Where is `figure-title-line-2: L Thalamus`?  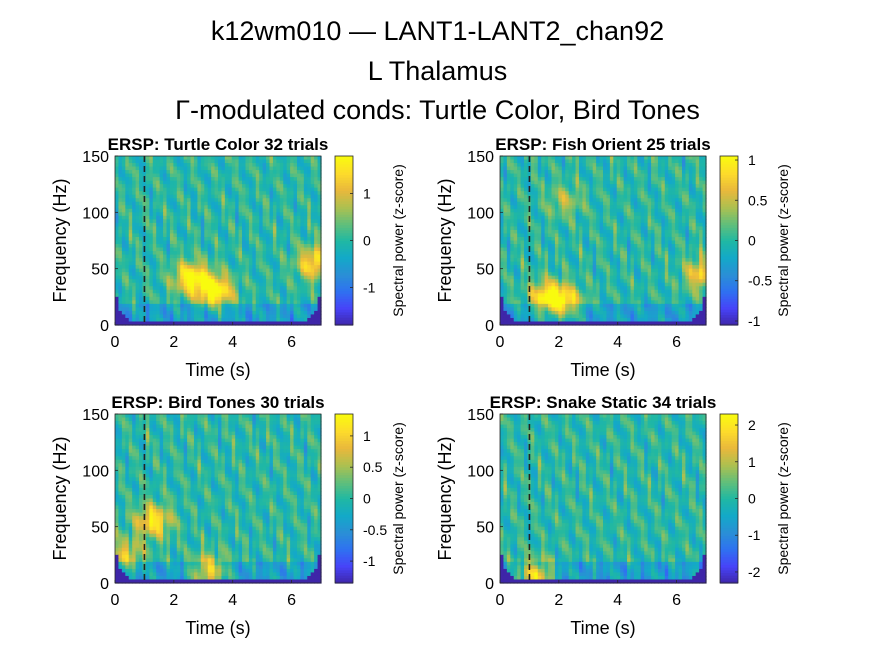
figure-title-line-2: L Thalamus is located at coordinates (437, 71).